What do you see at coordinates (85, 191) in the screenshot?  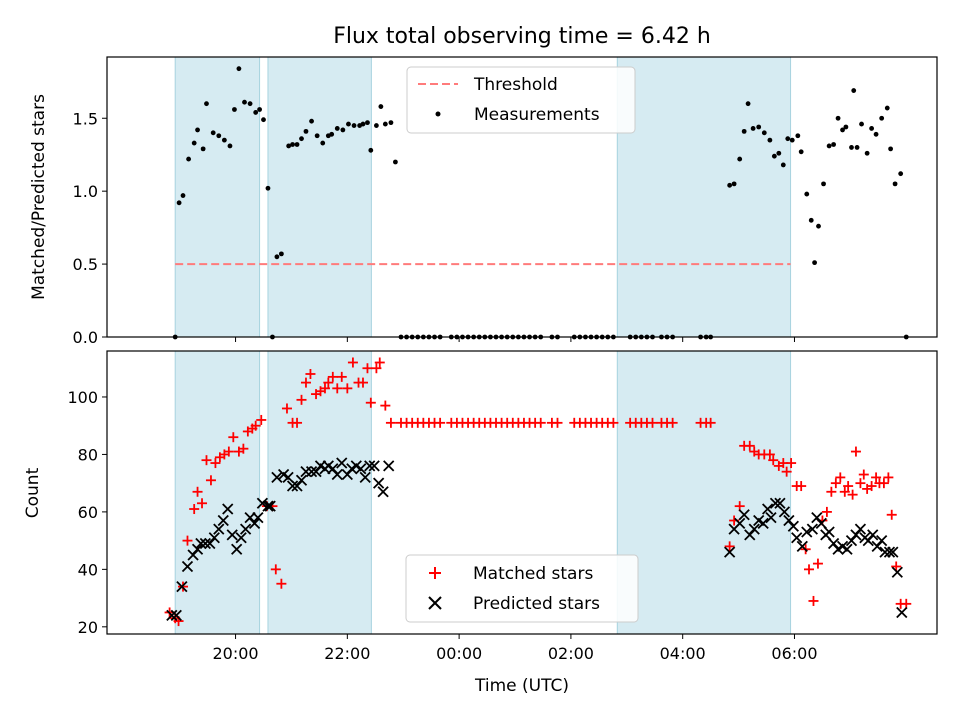 I see `y-tick-label: 1.0` at bounding box center [85, 191].